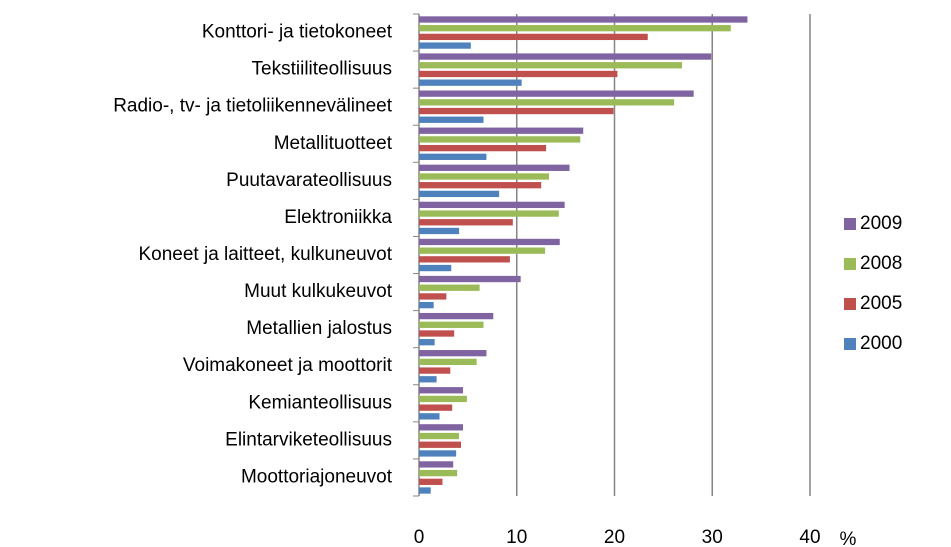 The height and width of the screenshot is (547, 951). Describe the element at coordinates (333, 143) in the screenshot. I see `y-tick-label: Metallituotteet` at that location.